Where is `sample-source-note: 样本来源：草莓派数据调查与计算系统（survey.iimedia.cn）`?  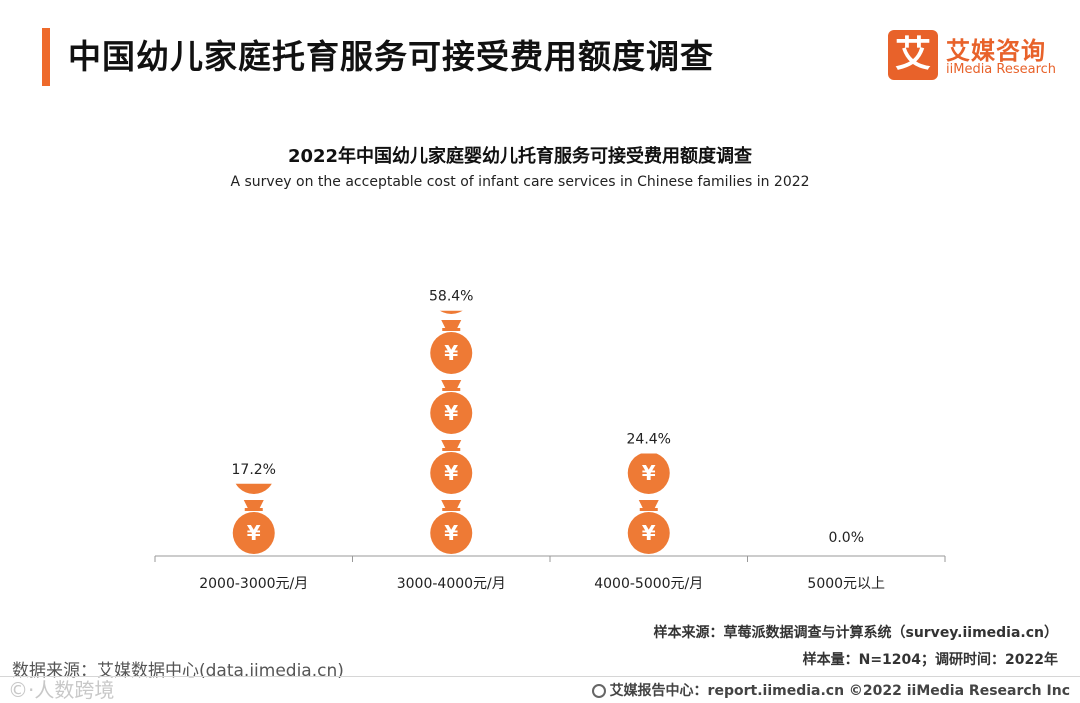 sample-source-note: 样本来源：草莓派数据调查与计算系统（survey.iimedia.cn） is located at coordinates (855, 633).